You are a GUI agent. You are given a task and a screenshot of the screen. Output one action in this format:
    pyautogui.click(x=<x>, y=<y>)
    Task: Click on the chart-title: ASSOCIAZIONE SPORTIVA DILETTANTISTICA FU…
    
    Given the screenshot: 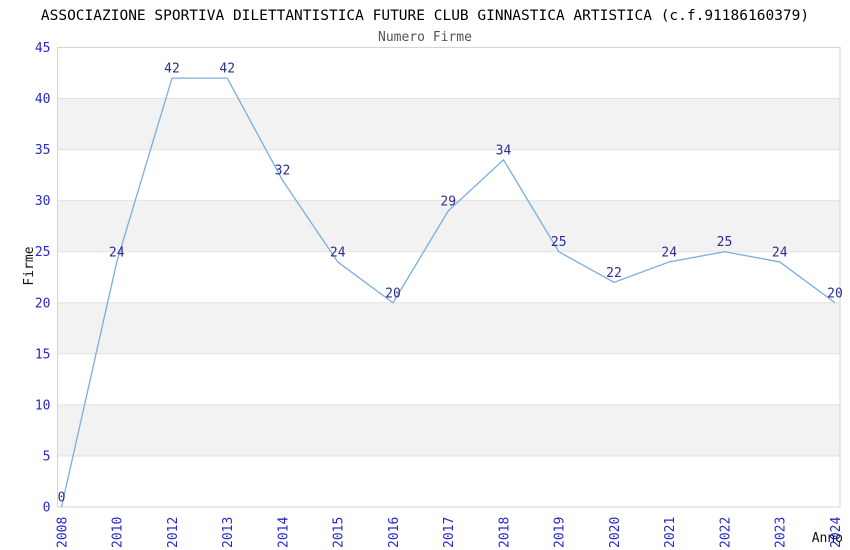 What is the action you would take?
    pyautogui.click(x=425, y=16)
    